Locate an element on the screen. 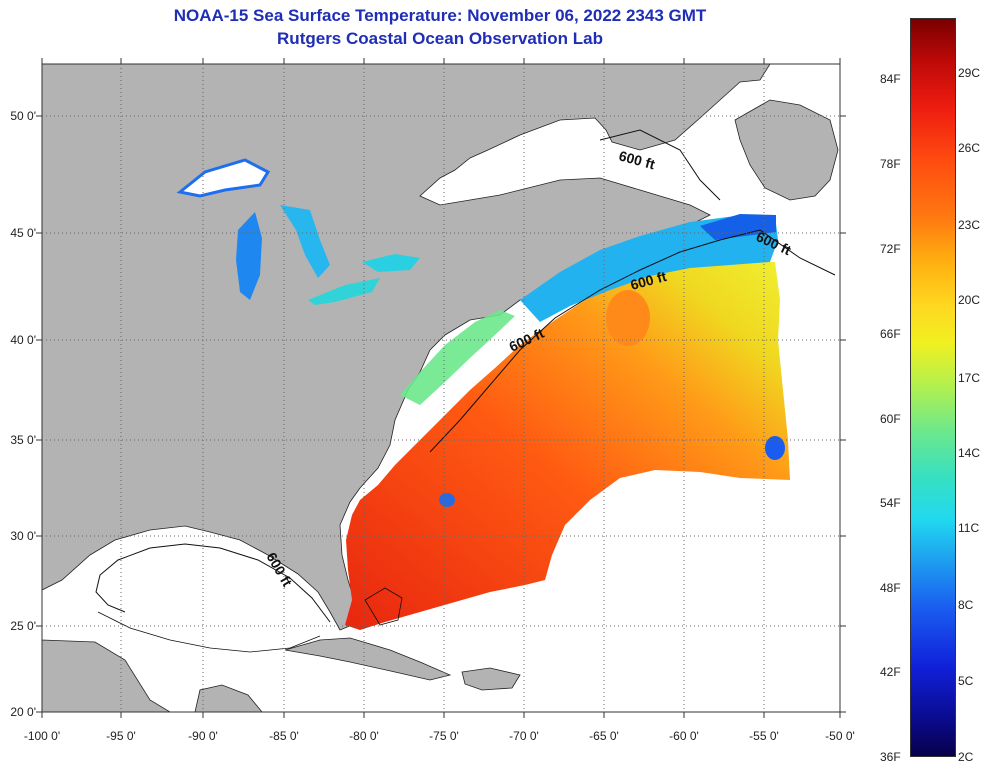  lake-superior is located at coordinates (223, 178).